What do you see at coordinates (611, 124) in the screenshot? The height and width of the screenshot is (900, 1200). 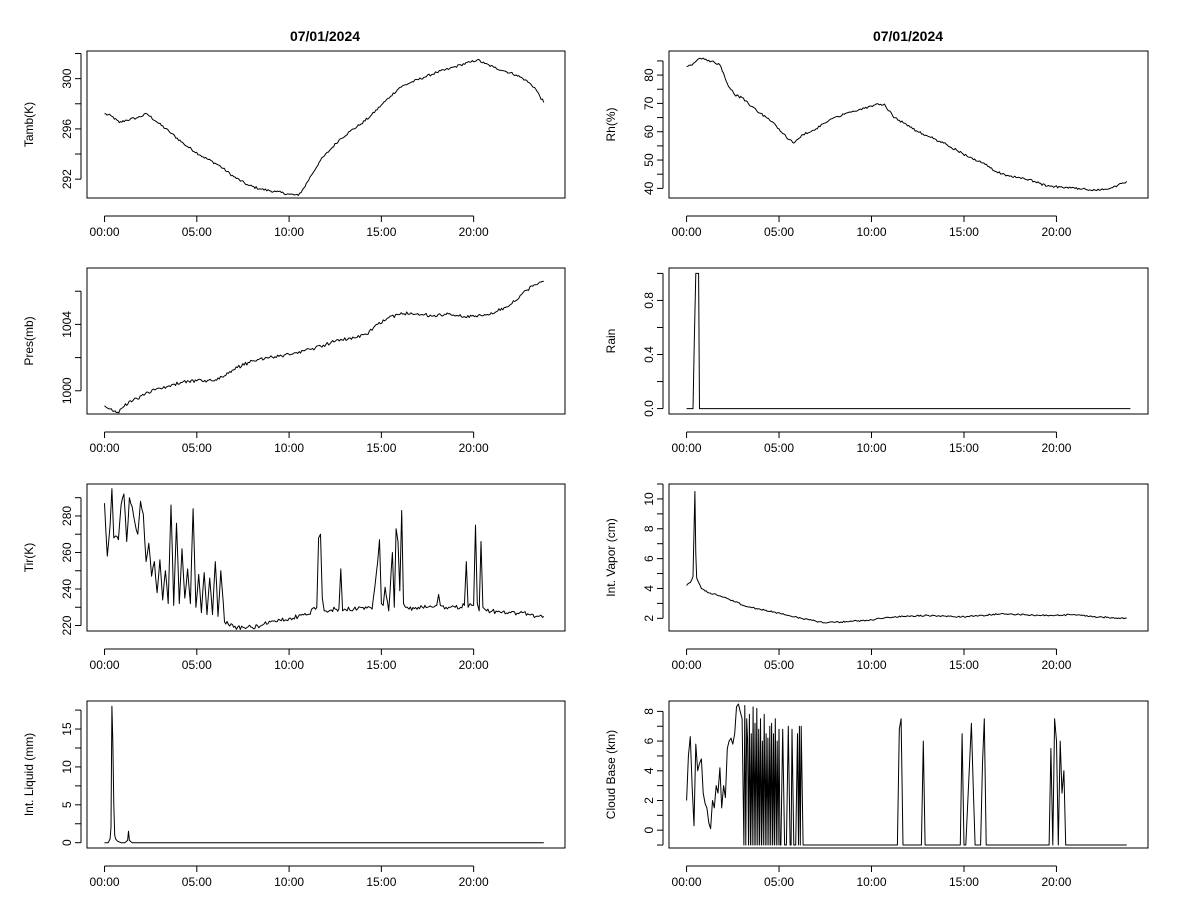 I see `y-axis-label: Rh(%)` at bounding box center [611, 124].